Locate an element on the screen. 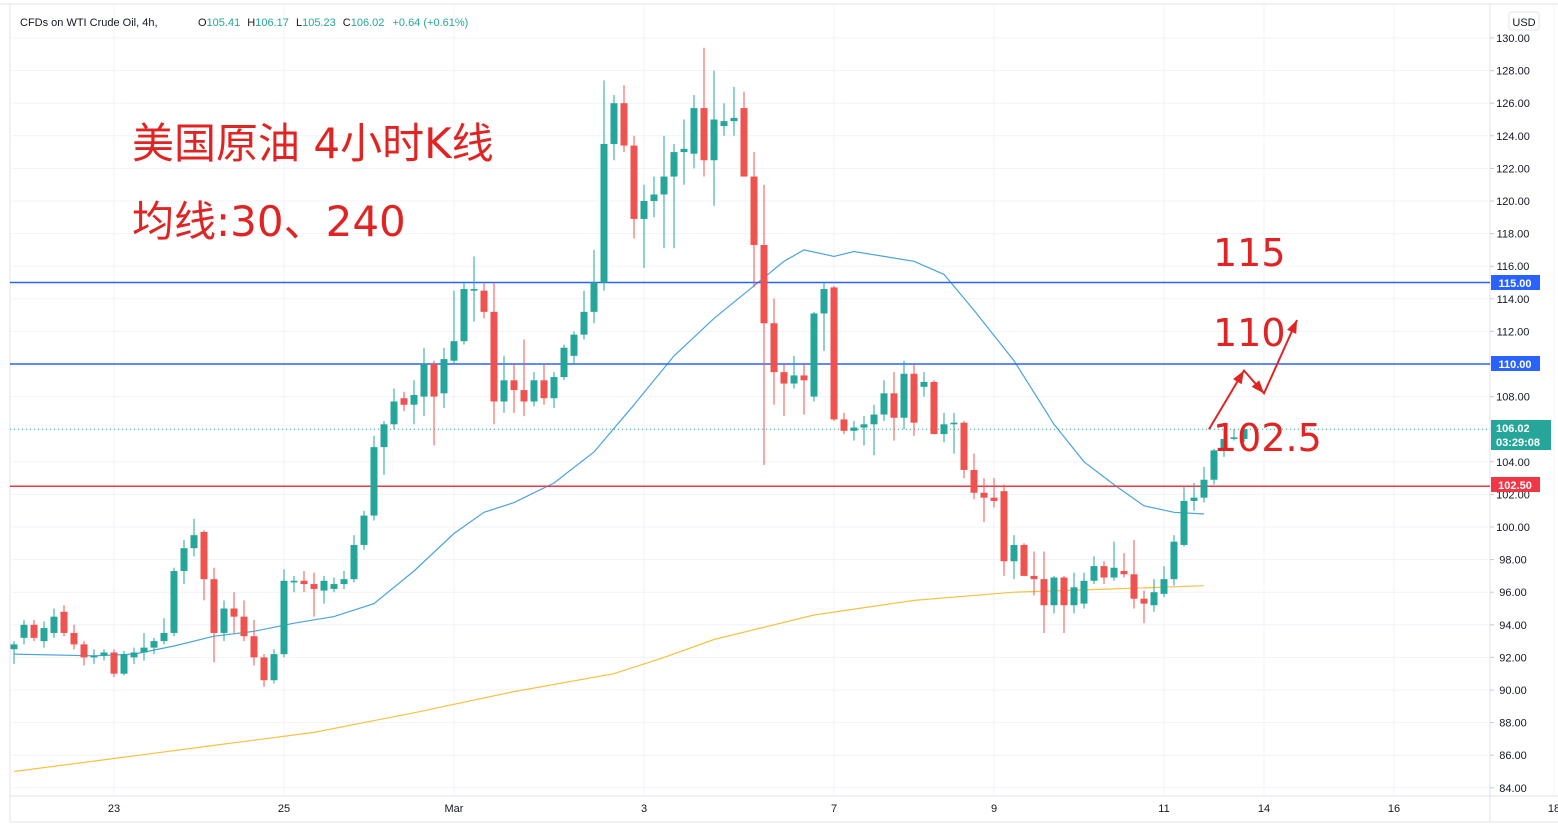 This screenshot has height=829, width=1558. y-tick-label: 130.00 is located at coordinates (1513, 39).